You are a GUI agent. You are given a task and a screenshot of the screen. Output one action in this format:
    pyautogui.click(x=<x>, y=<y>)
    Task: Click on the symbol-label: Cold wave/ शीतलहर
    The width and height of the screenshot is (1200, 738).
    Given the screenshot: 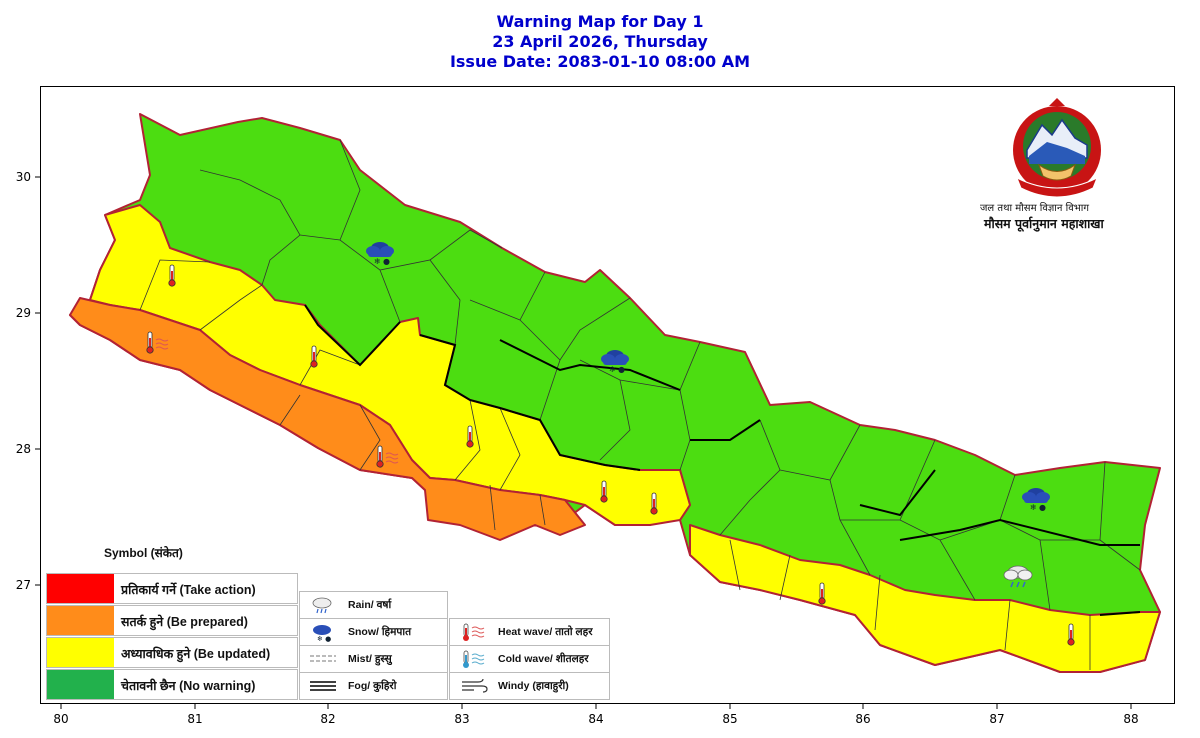 What is the action you would take?
    pyautogui.click(x=543, y=659)
    